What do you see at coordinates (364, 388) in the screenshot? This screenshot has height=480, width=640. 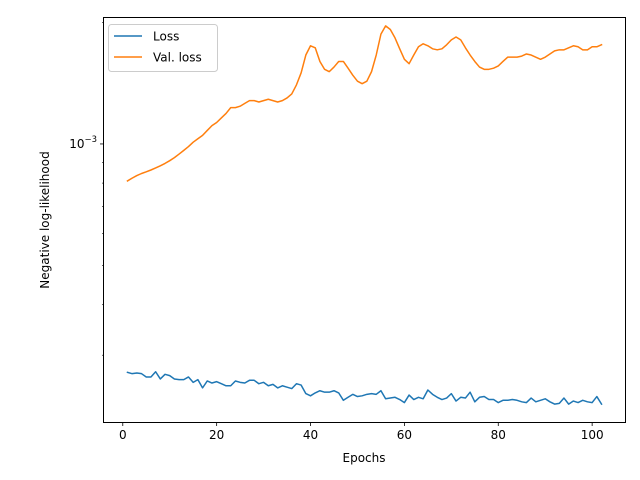 I see `series-line-loss` at bounding box center [364, 388].